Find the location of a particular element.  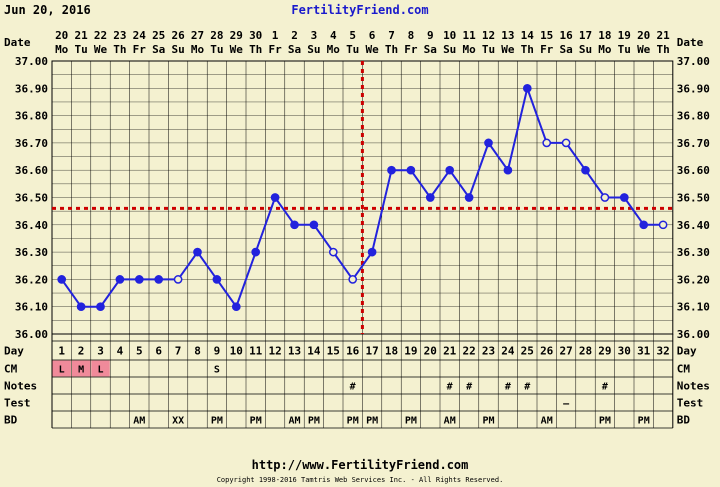

day-number: 28 is located at coordinates (585, 351).